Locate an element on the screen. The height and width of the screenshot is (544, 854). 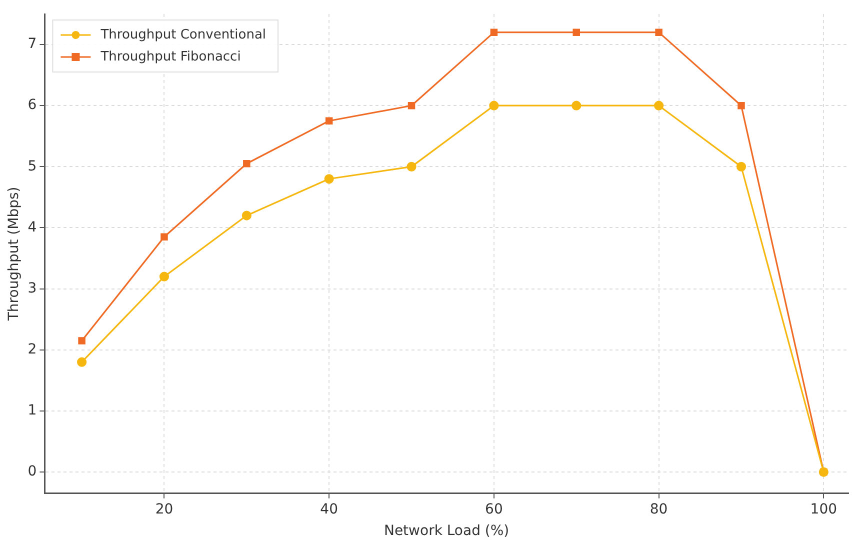
y-tick-label: 6 is located at coordinates (32, 105).